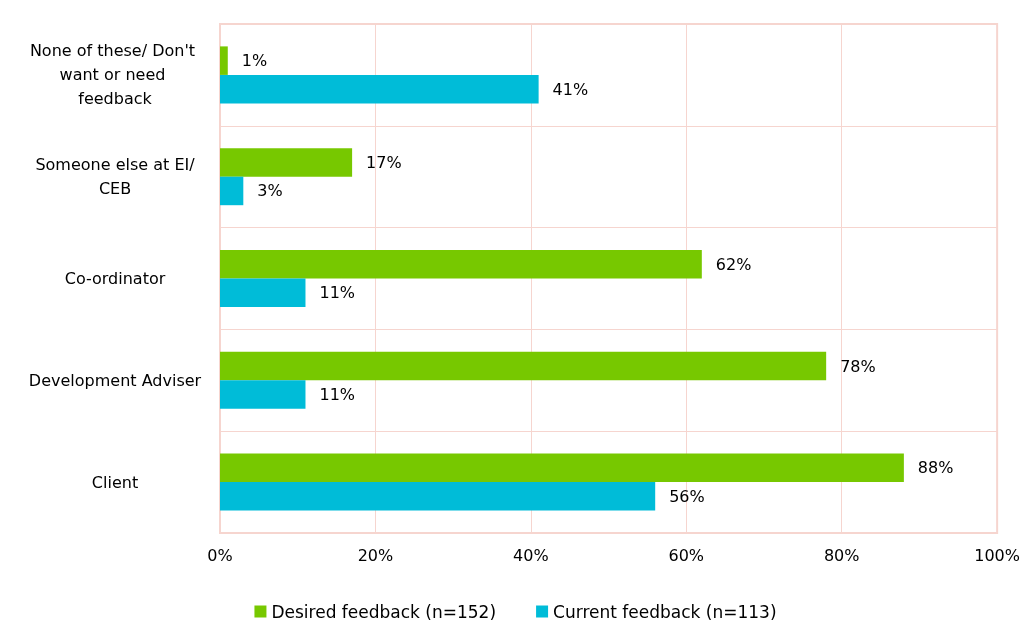  Describe the element at coordinates (384, 162) in the screenshot. I see `data-label: 17%` at that location.